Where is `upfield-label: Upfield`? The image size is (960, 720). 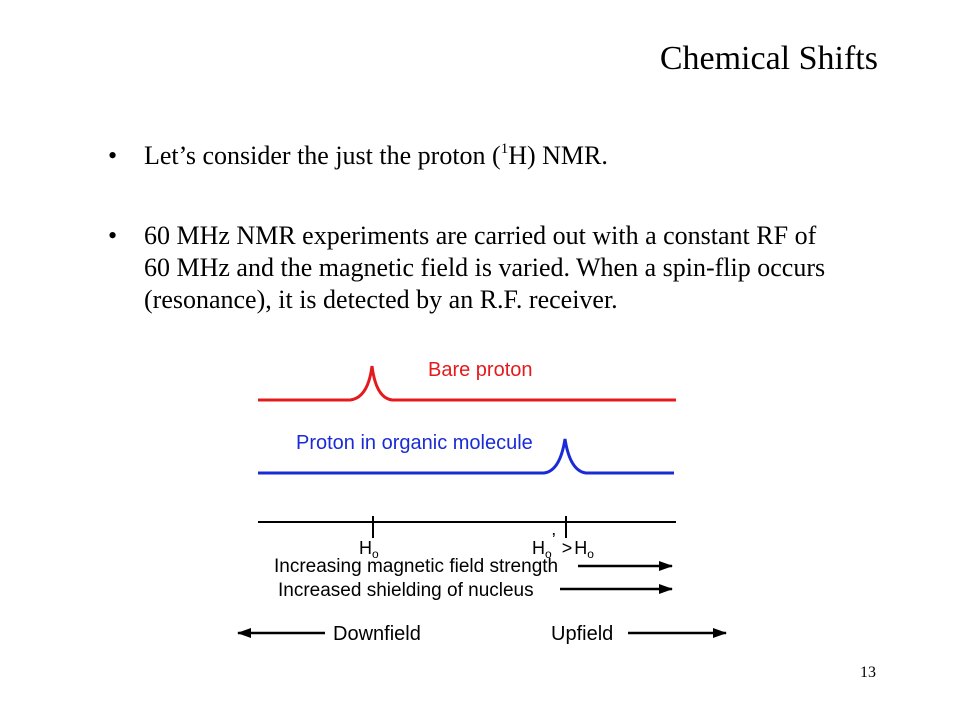
upfield-label: Upfield is located at coordinates (582, 634).